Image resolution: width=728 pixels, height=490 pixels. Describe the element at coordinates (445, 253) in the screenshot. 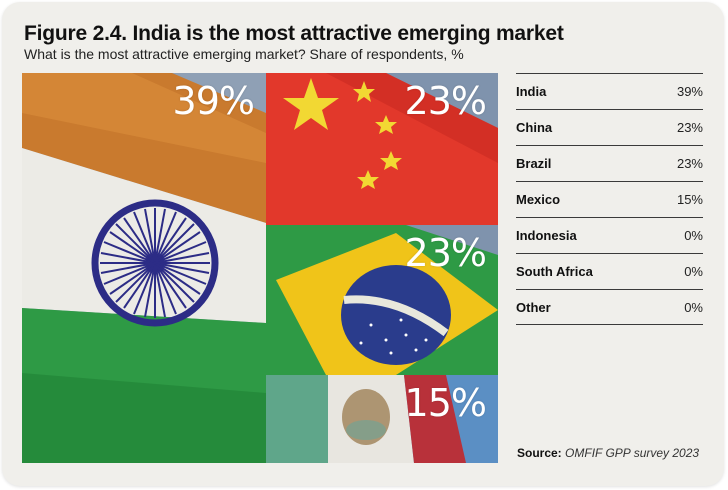

I see `brazil-percent-label: 23%` at that location.